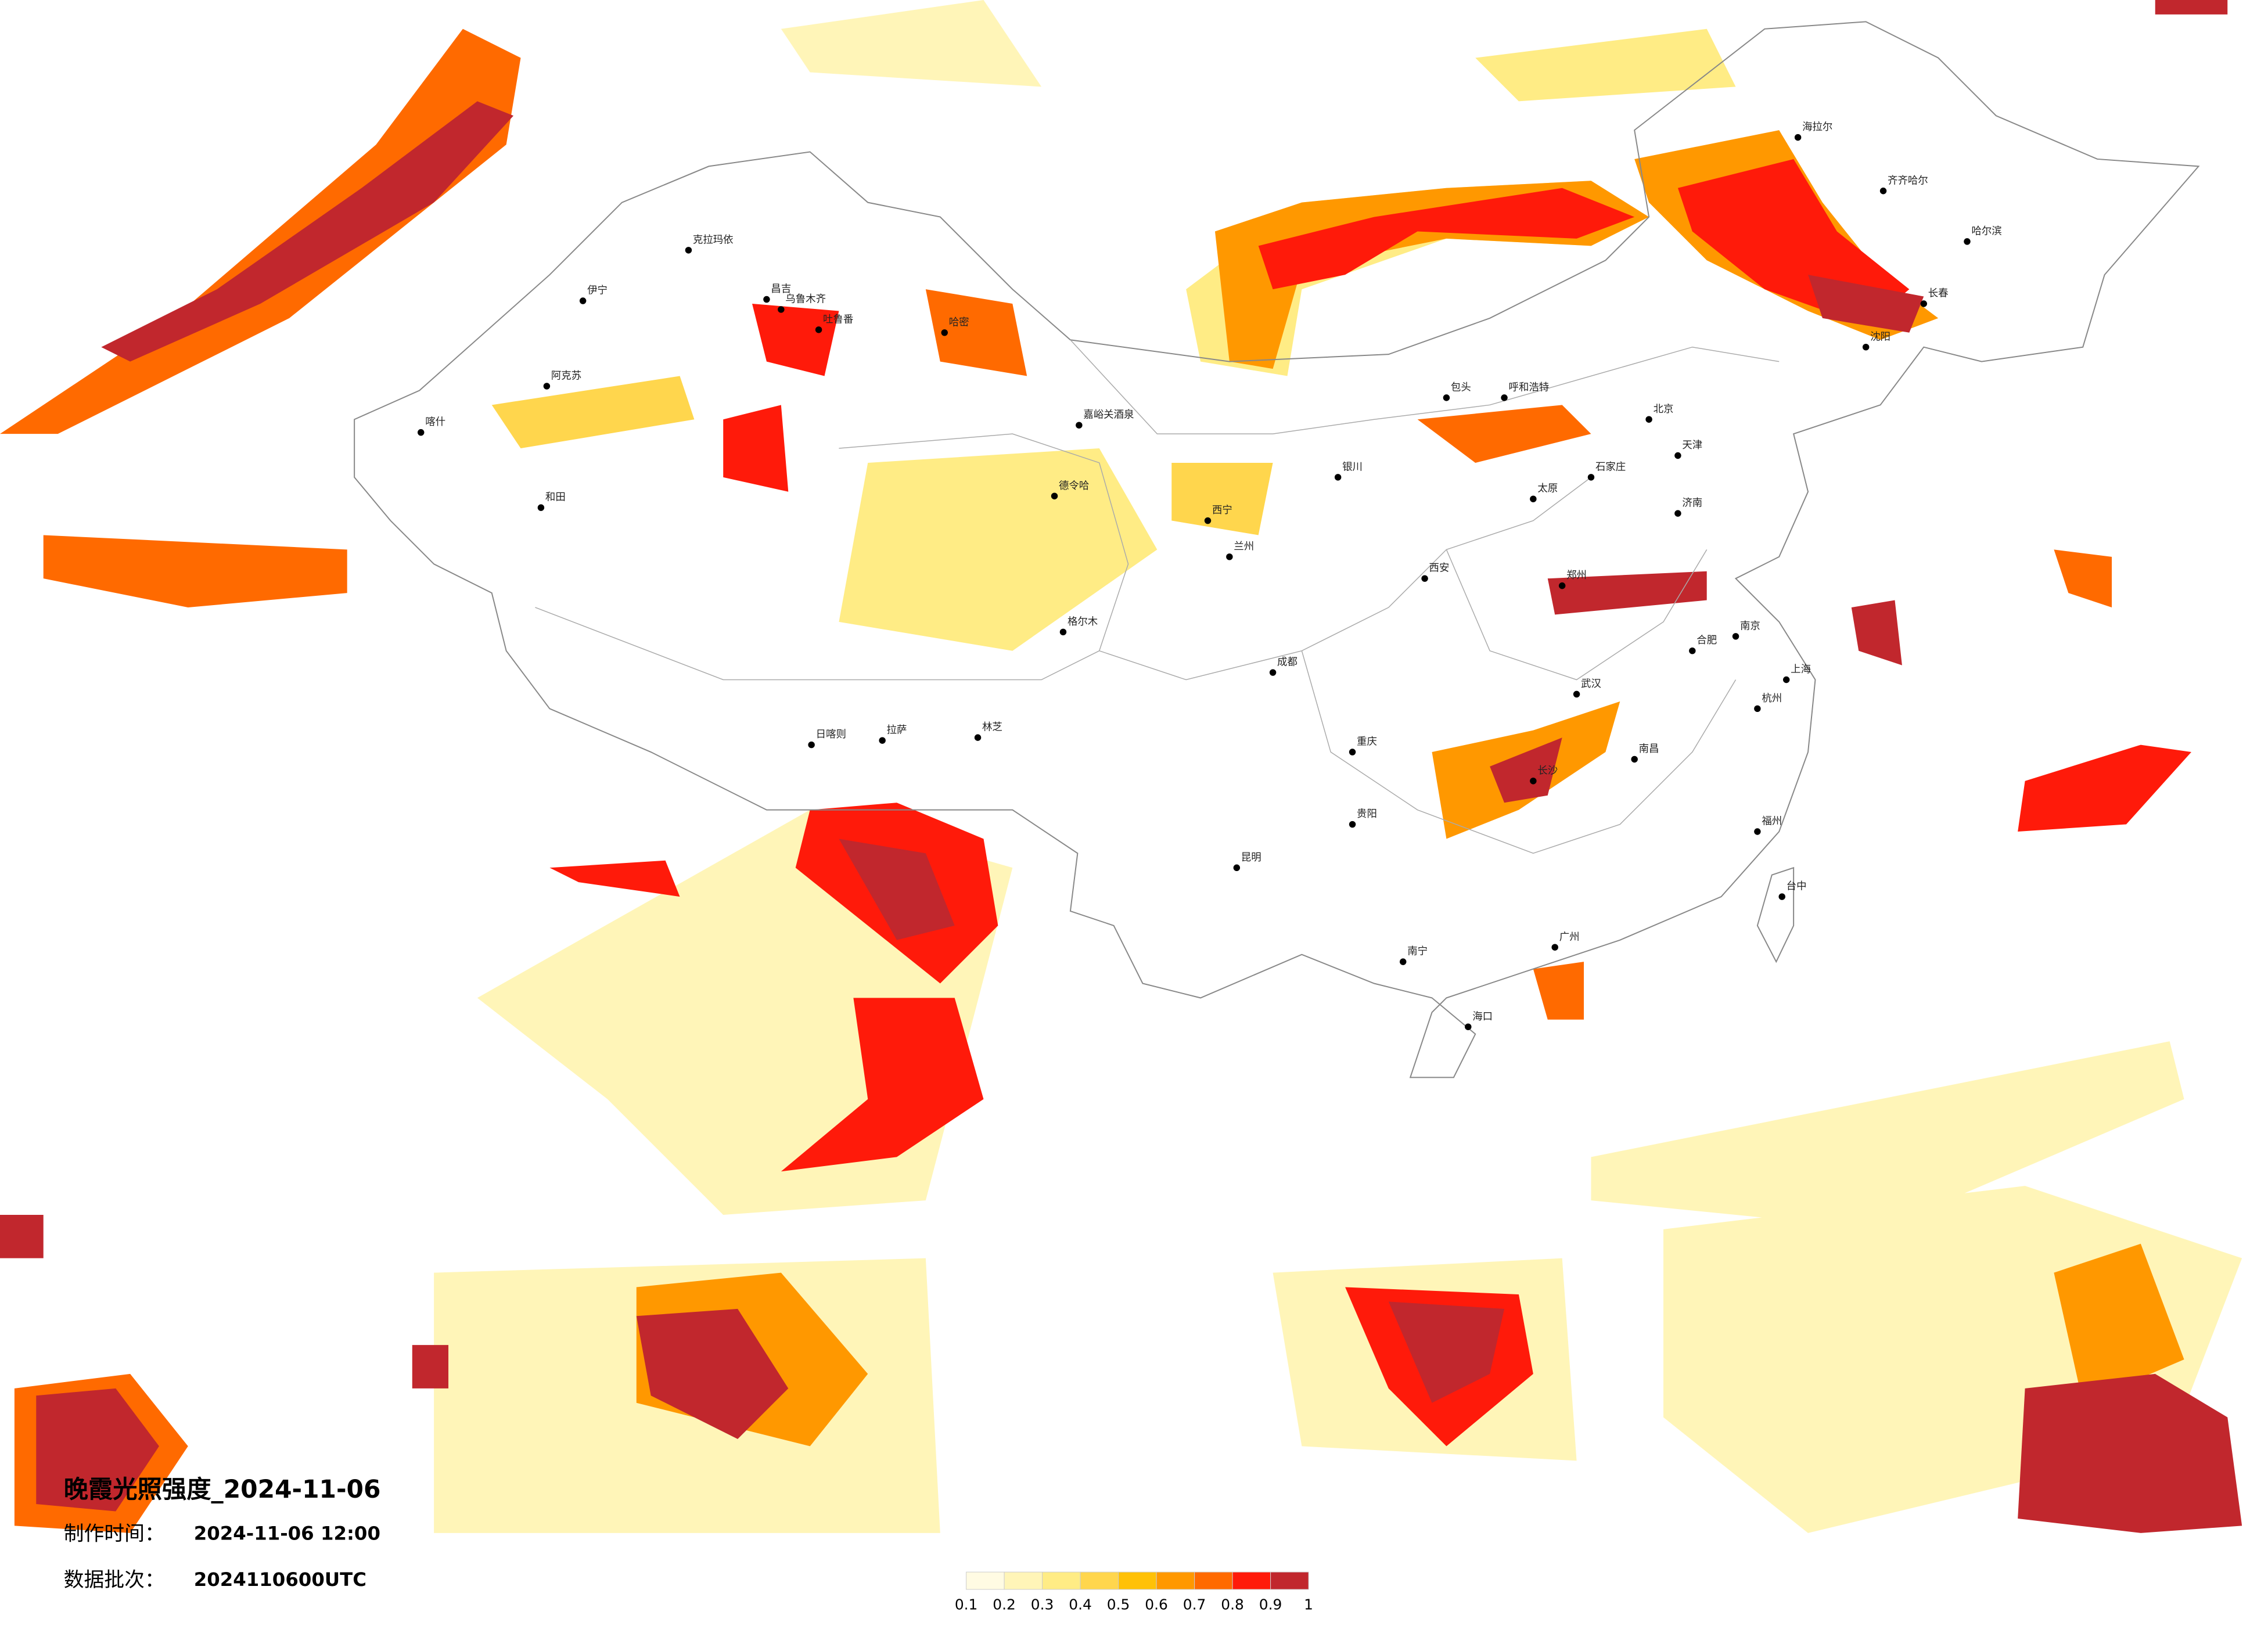 The image size is (2268, 1626). I want to click on city-label: 呼和浩特, so click(1529, 387).